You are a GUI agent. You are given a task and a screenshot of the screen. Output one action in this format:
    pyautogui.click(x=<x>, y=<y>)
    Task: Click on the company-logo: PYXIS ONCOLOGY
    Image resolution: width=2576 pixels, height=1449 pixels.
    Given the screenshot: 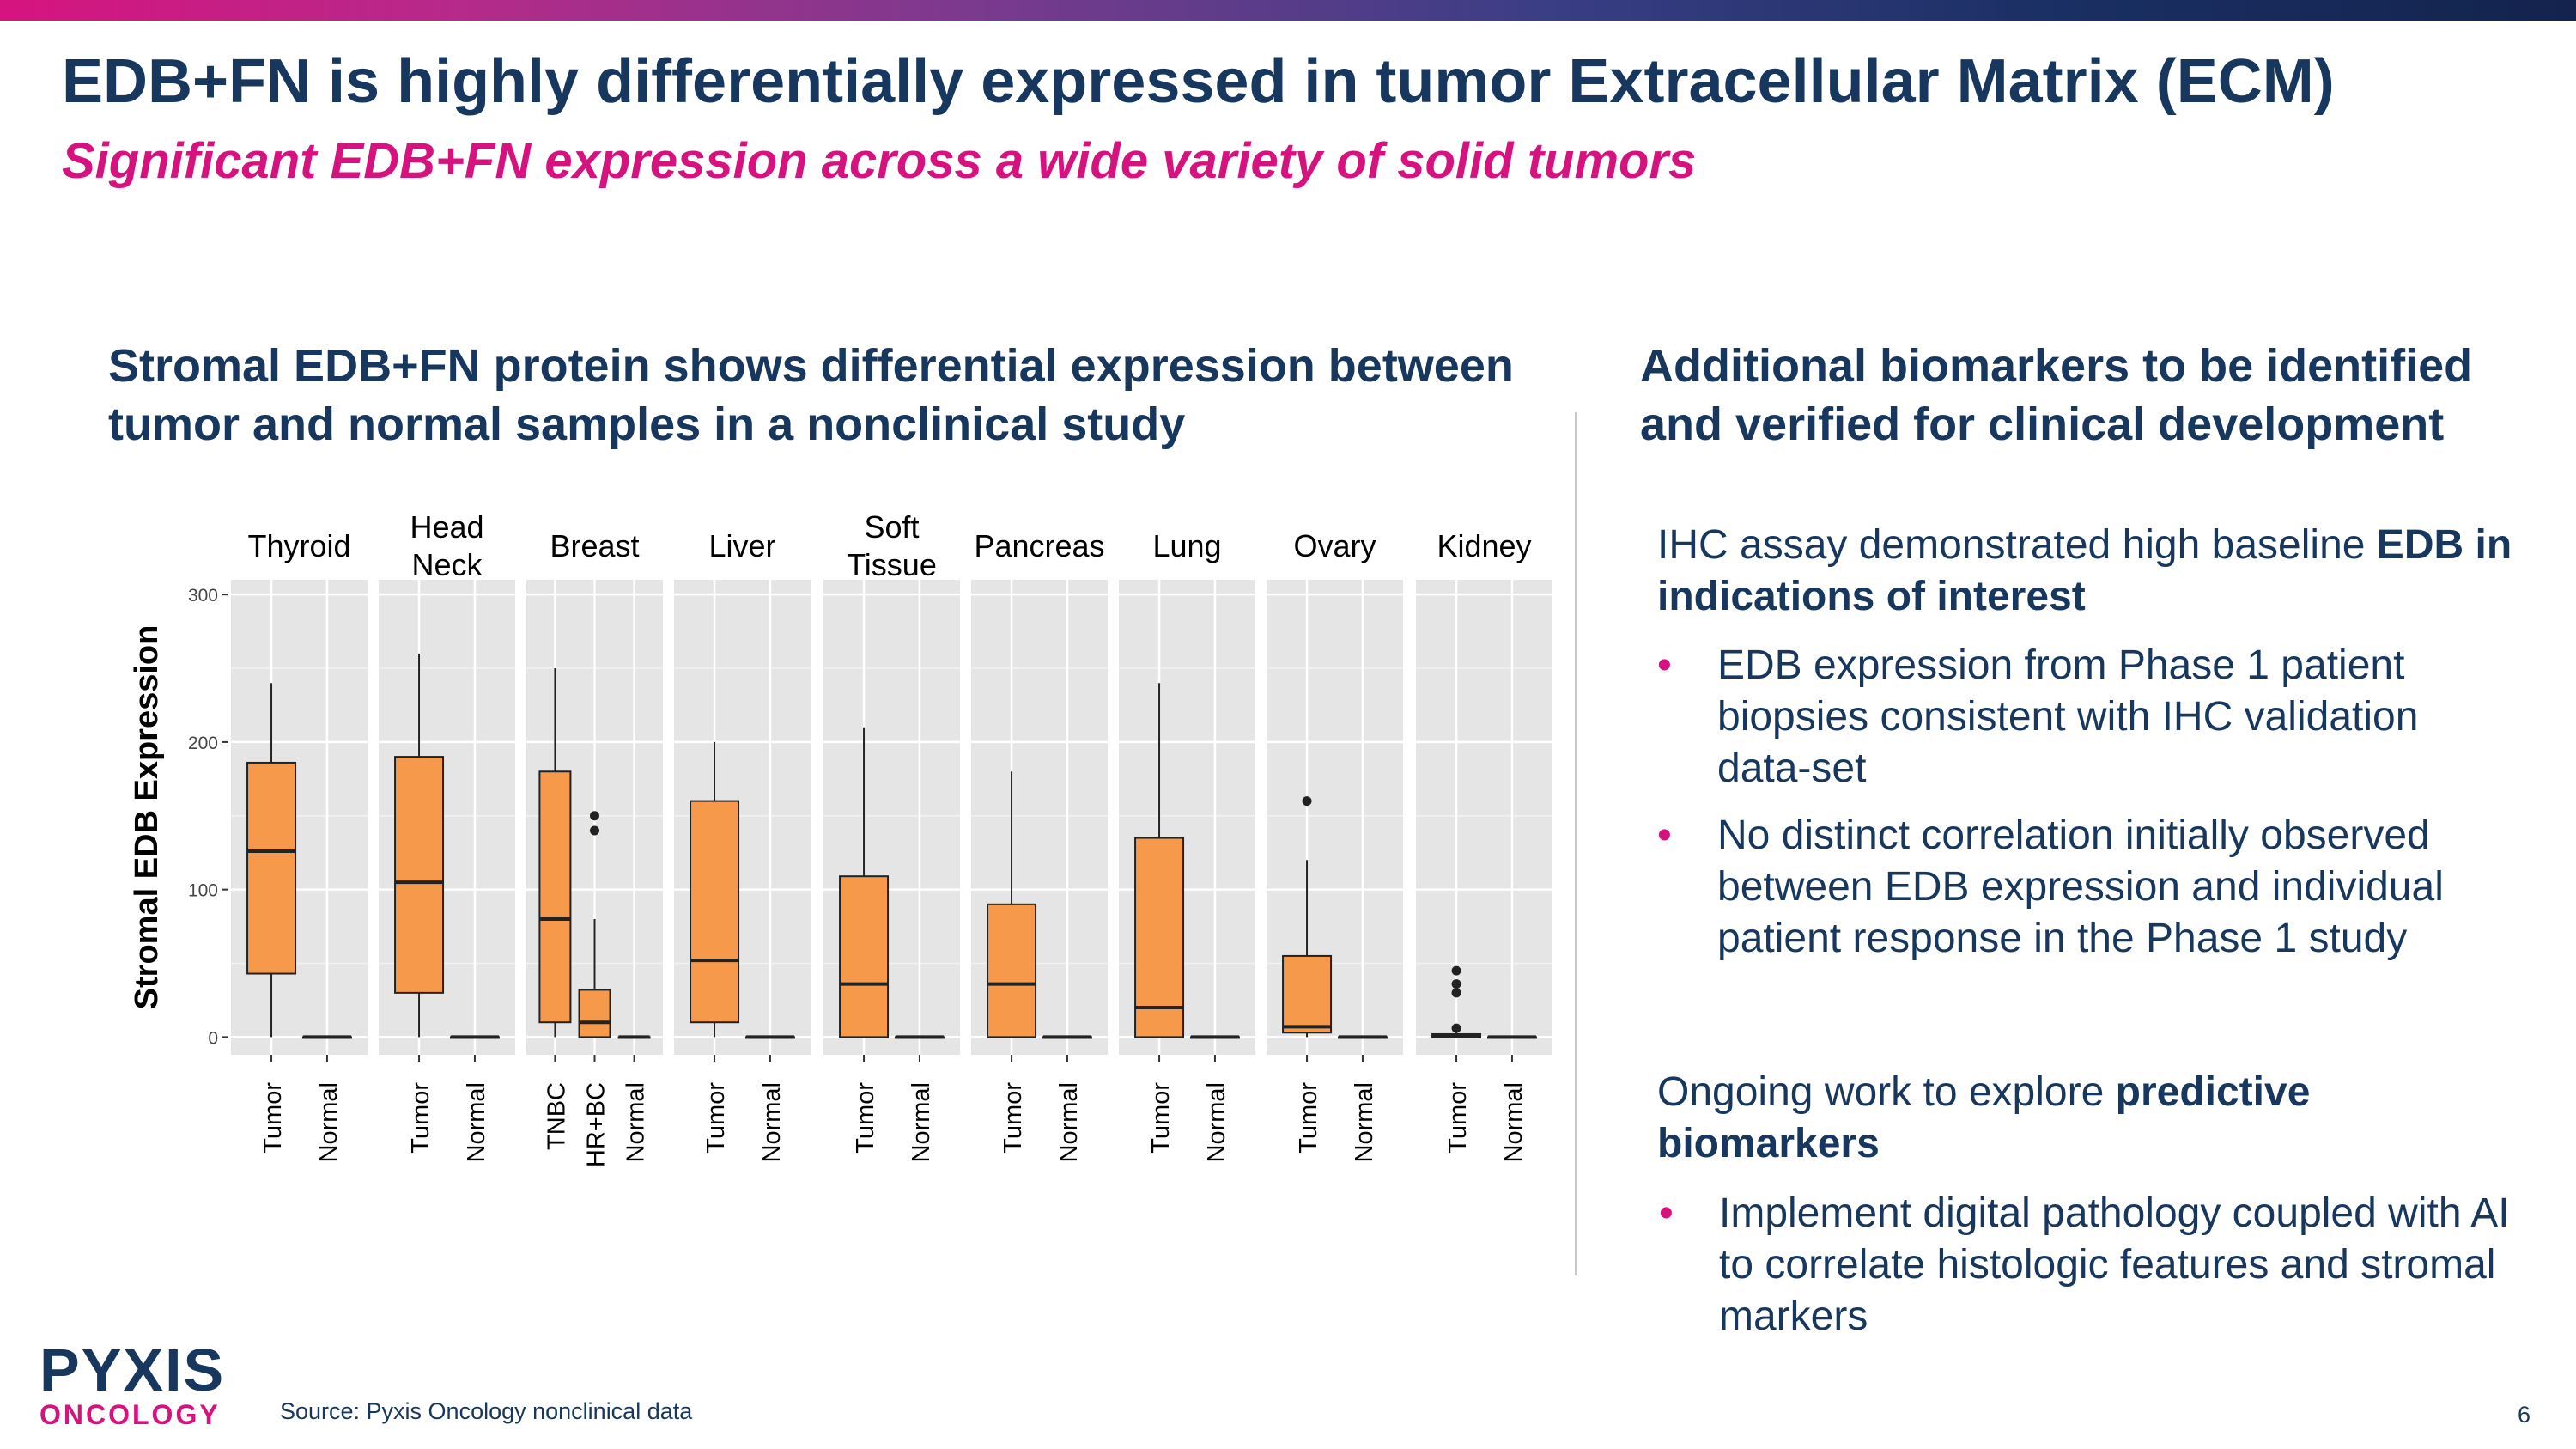 What is the action you would take?
    pyautogui.click(x=132, y=1384)
    